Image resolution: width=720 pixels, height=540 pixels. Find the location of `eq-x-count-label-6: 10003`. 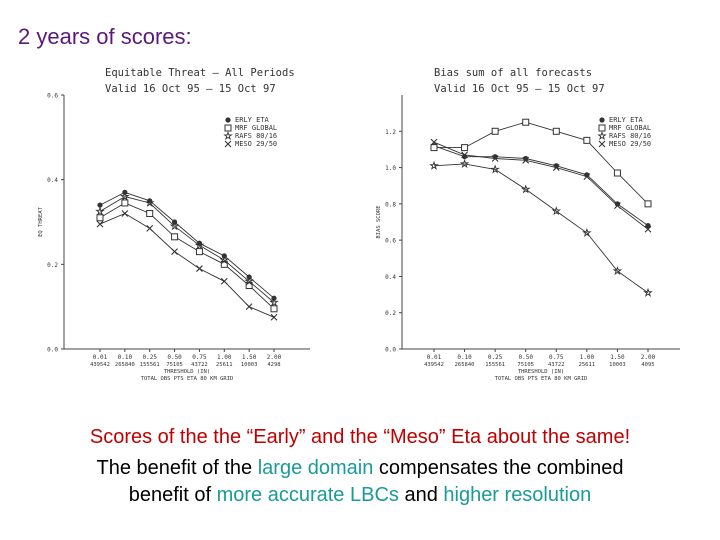

eq-x-count-label-6: 10003 is located at coordinates (249, 365).